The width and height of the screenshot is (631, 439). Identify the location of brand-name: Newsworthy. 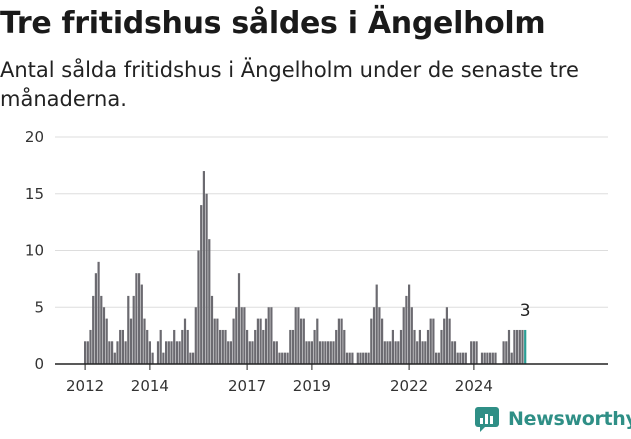
(569, 419).